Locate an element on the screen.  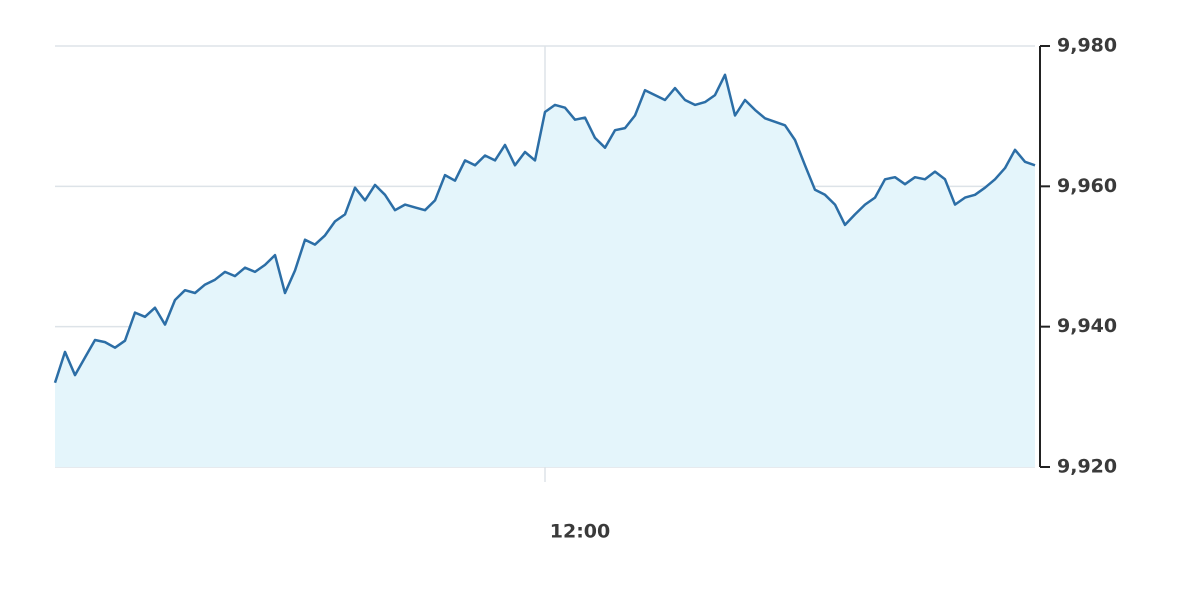
x-tick-label: 12:00 is located at coordinates (580, 532).